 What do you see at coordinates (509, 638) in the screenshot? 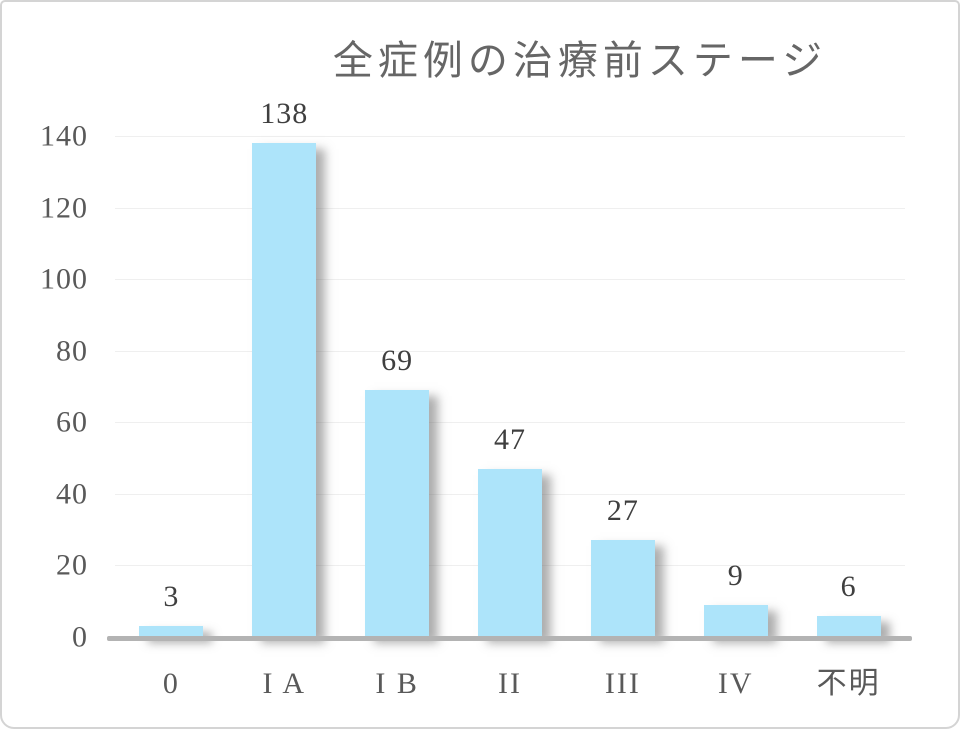
I see `x-axis-line` at bounding box center [509, 638].